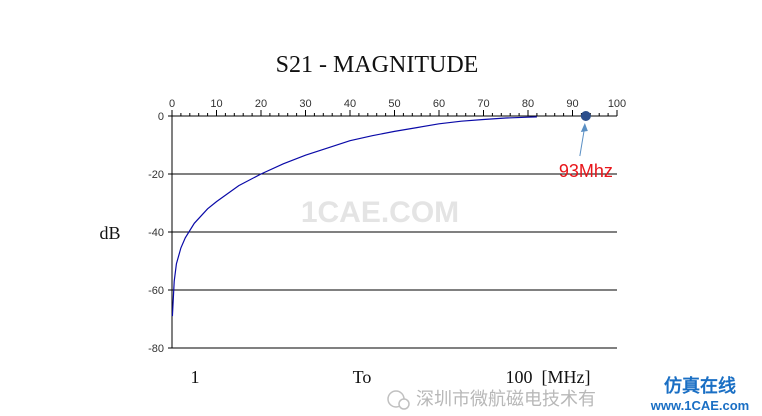 The height and width of the screenshot is (416, 762). Describe the element at coordinates (394, 104) in the screenshot. I see `x-tick-label: 50` at that location.